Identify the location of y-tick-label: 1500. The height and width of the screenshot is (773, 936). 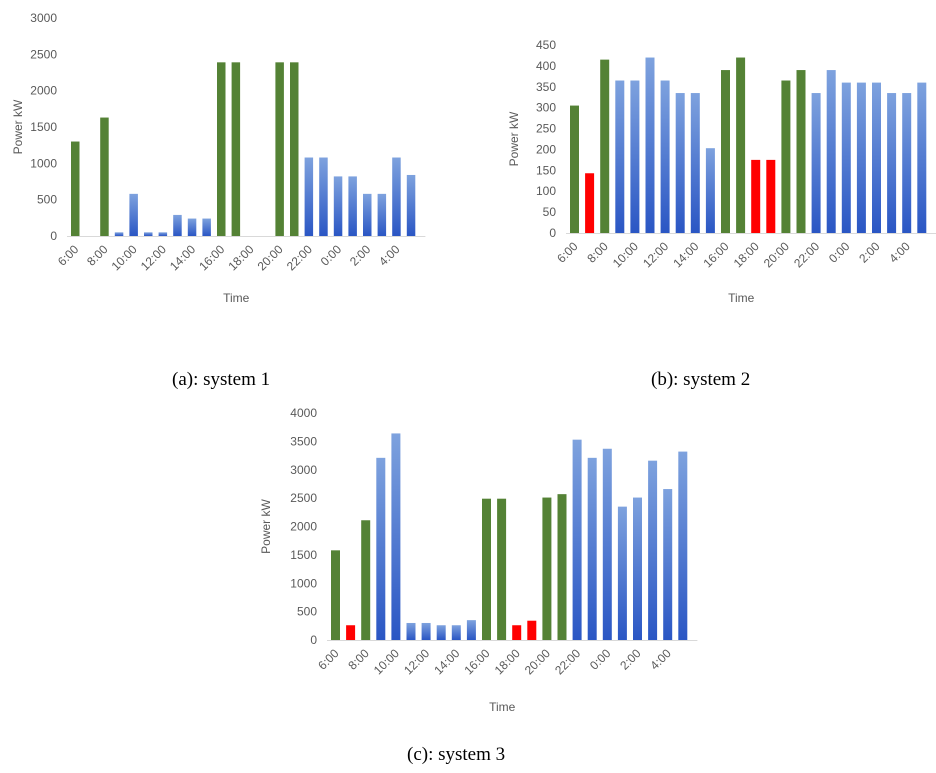
(303, 555).